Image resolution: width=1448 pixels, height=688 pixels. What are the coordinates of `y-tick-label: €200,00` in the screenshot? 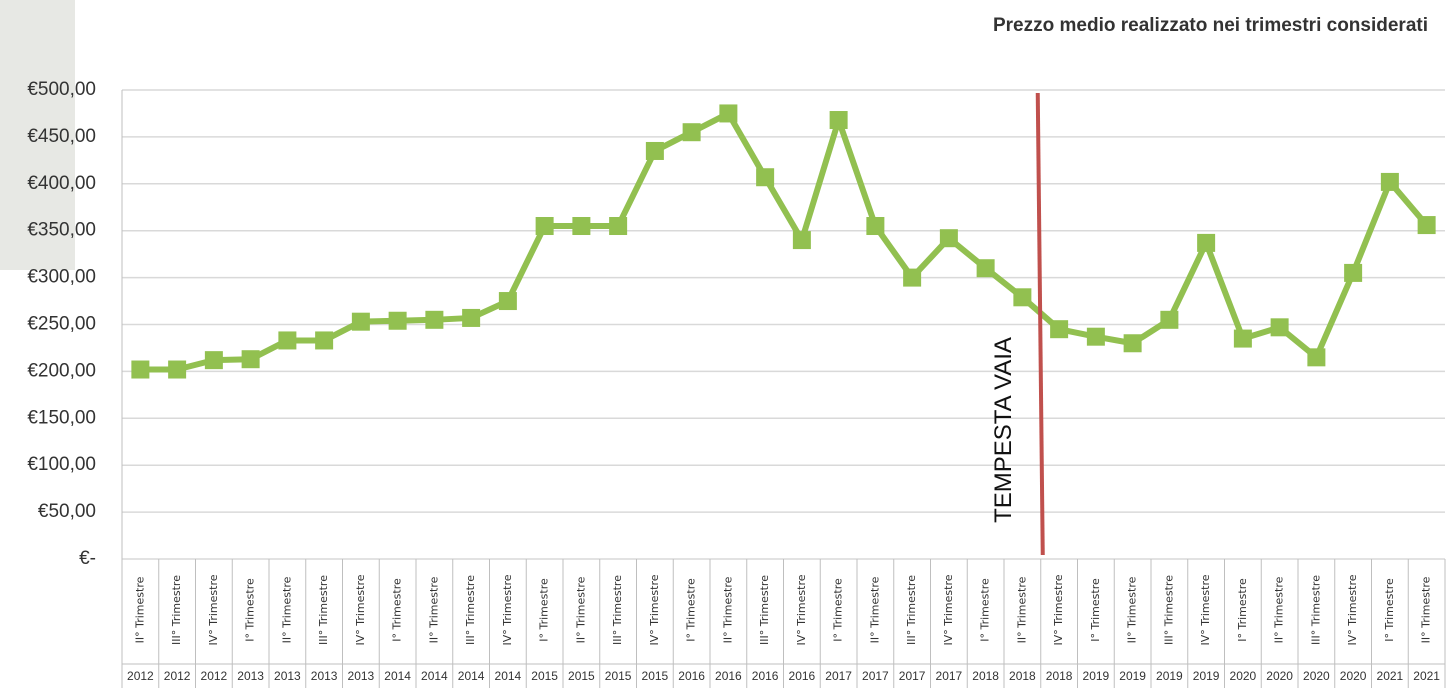 It's located at (61, 370).